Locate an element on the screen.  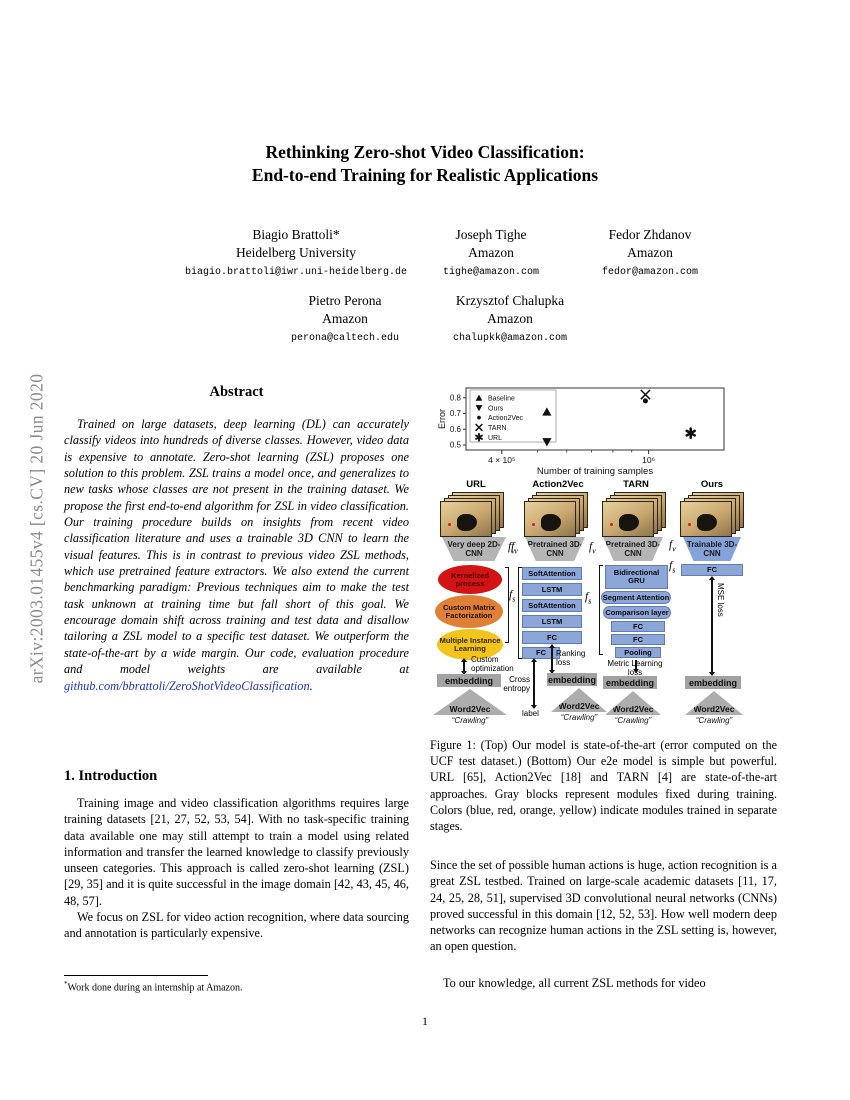
author-block: Pietro Perona Amazon perona@caltech.edu is located at coordinates (345, 318).